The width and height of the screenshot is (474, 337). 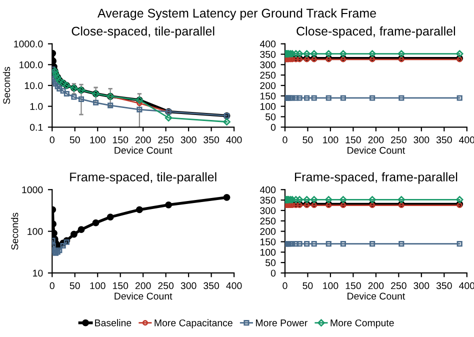 What do you see at coordinates (282, 323) in the screenshot?
I see `legend-label: More Power` at bounding box center [282, 323].